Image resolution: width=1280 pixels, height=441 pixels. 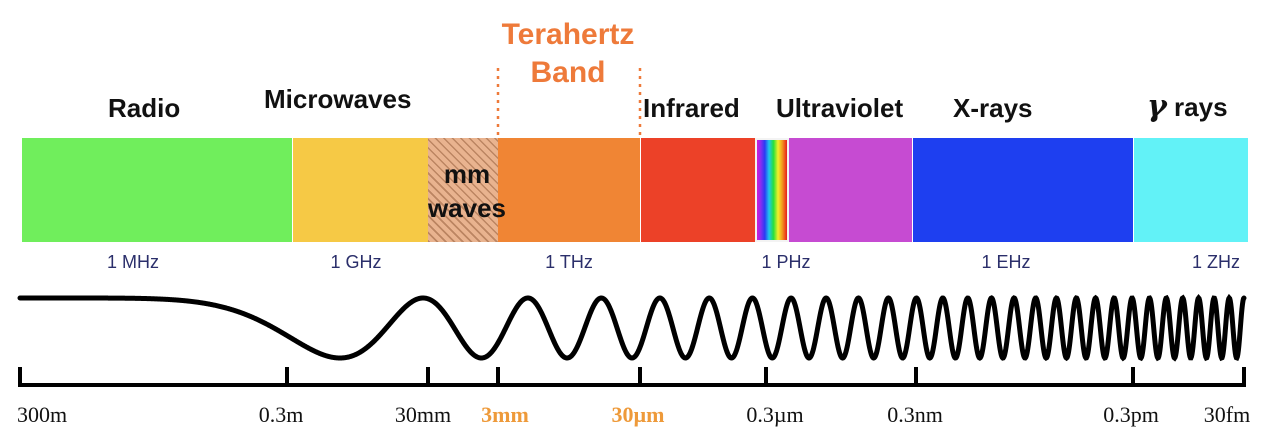 I want to click on wavelength-label-3mm: 3mm, so click(x=505, y=414).